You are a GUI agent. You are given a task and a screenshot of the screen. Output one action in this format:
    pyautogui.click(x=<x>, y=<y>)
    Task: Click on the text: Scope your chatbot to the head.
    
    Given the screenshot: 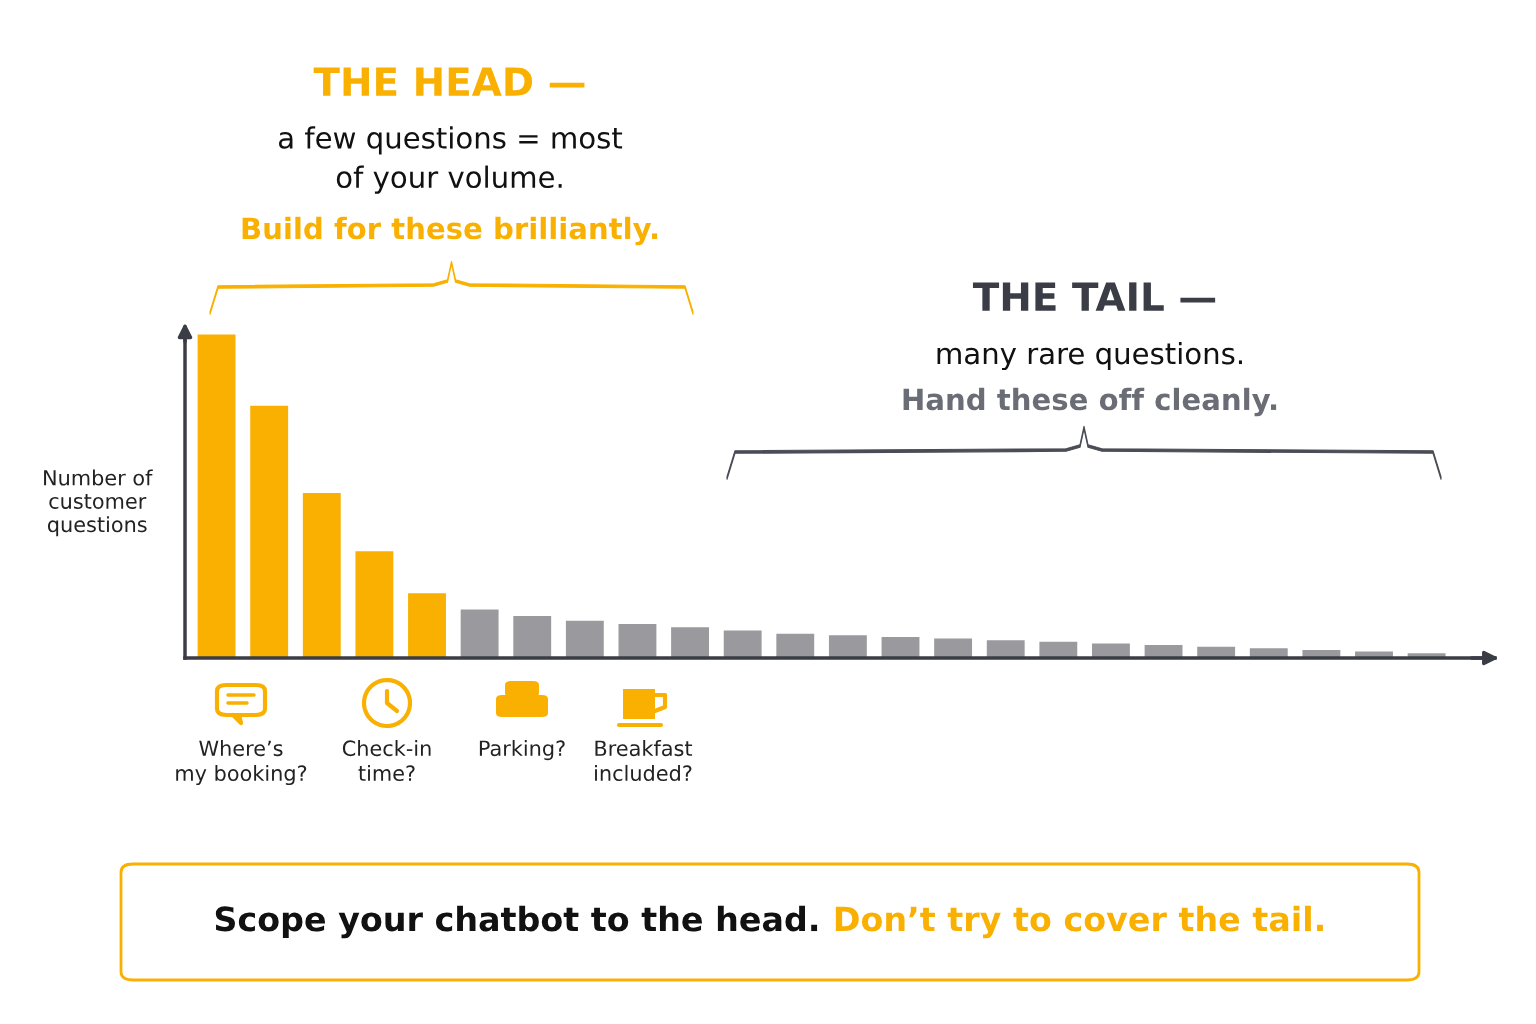 What is the action you would take?
    pyautogui.click(x=516, y=922)
    